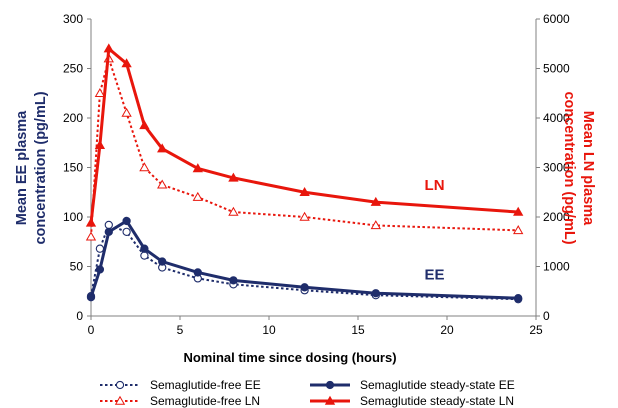 The image size is (618, 408). I want to click on y-tick-label-right: 6000, so click(556, 19).